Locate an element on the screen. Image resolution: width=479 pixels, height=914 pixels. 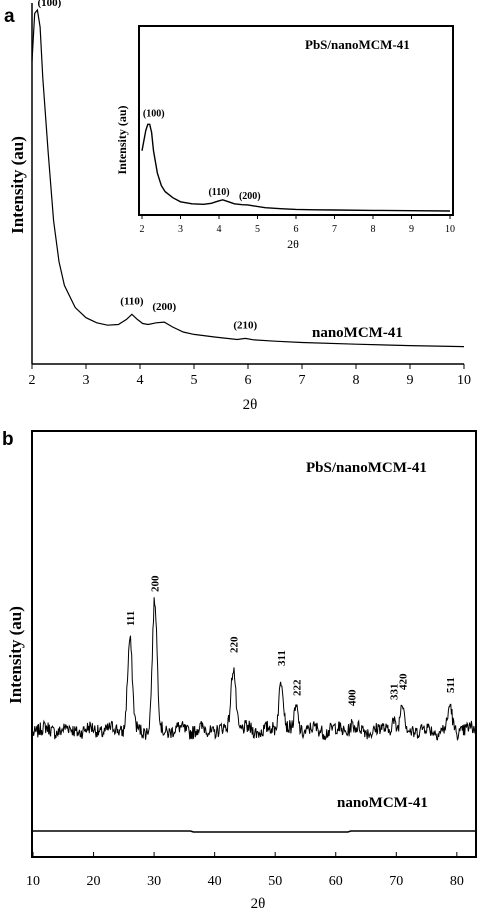
panel-b-letter: b is located at coordinates (8, 439).